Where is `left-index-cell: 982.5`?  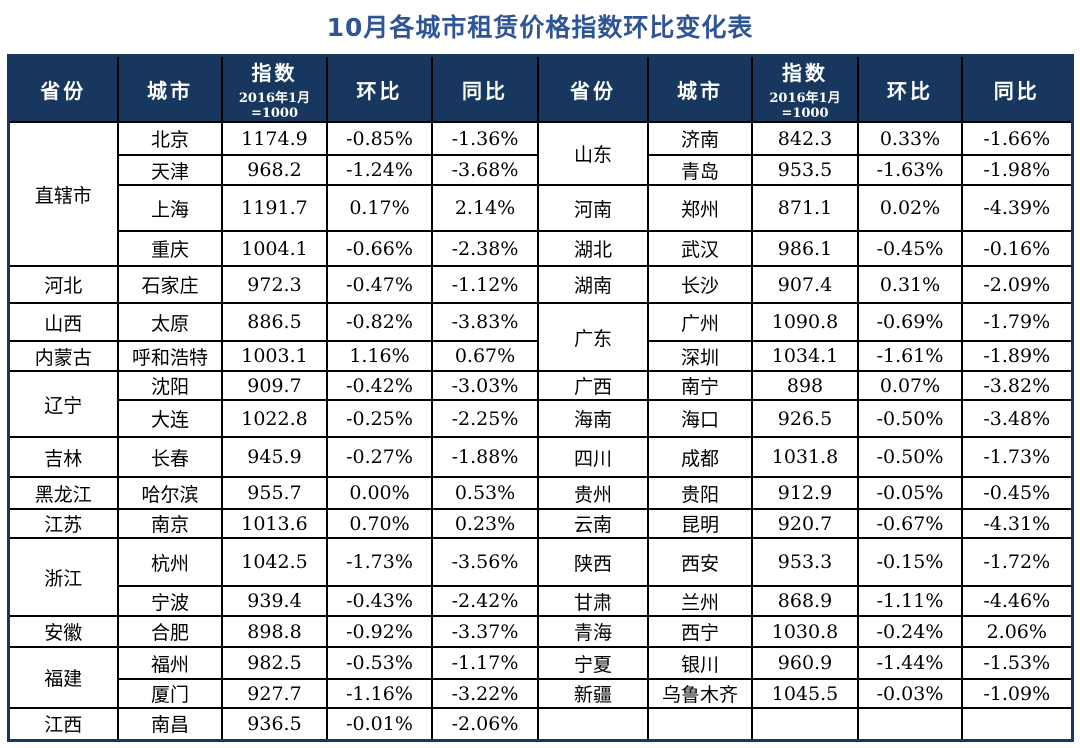
left-index-cell: 982.5 is located at coordinates (274, 663).